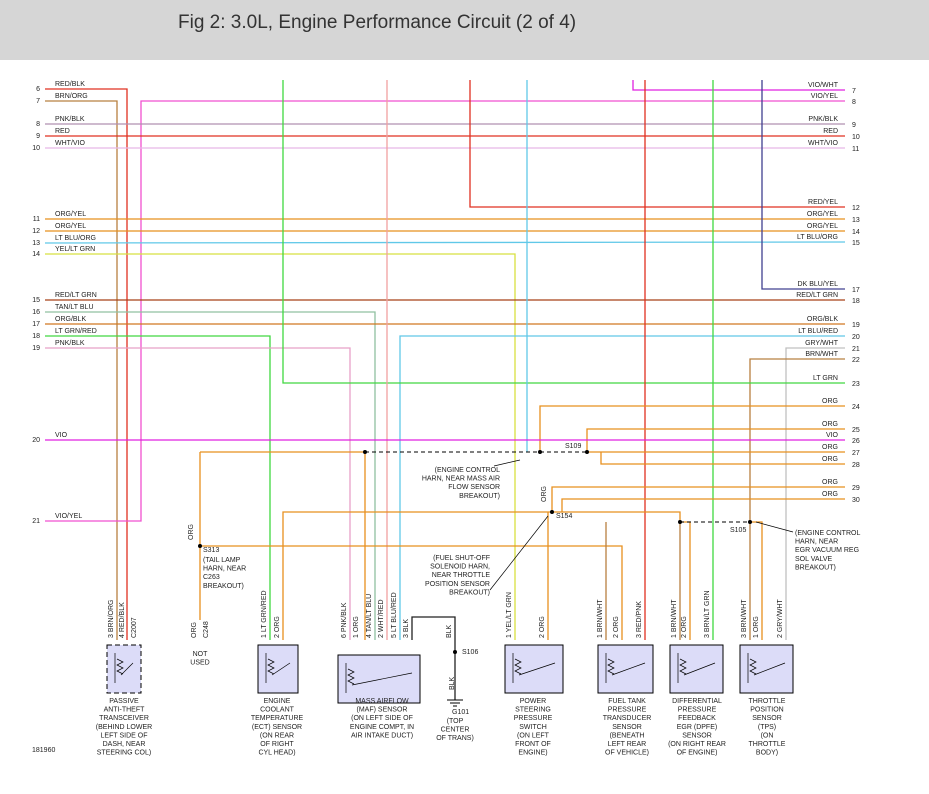 This screenshot has width=929, height=794. What do you see at coordinates (381, 619) in the screenshot?
I see `pin-label: 2 WHT/RED` at bounding box center [381, 619].